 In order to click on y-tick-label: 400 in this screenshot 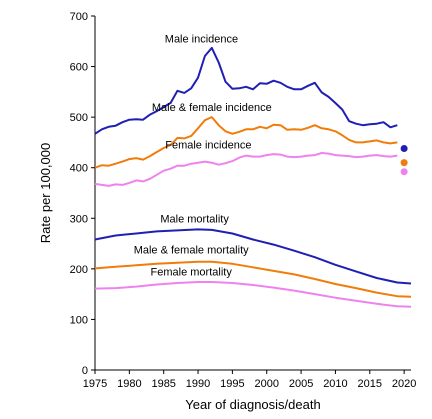, I will do `click(79, 169)`.